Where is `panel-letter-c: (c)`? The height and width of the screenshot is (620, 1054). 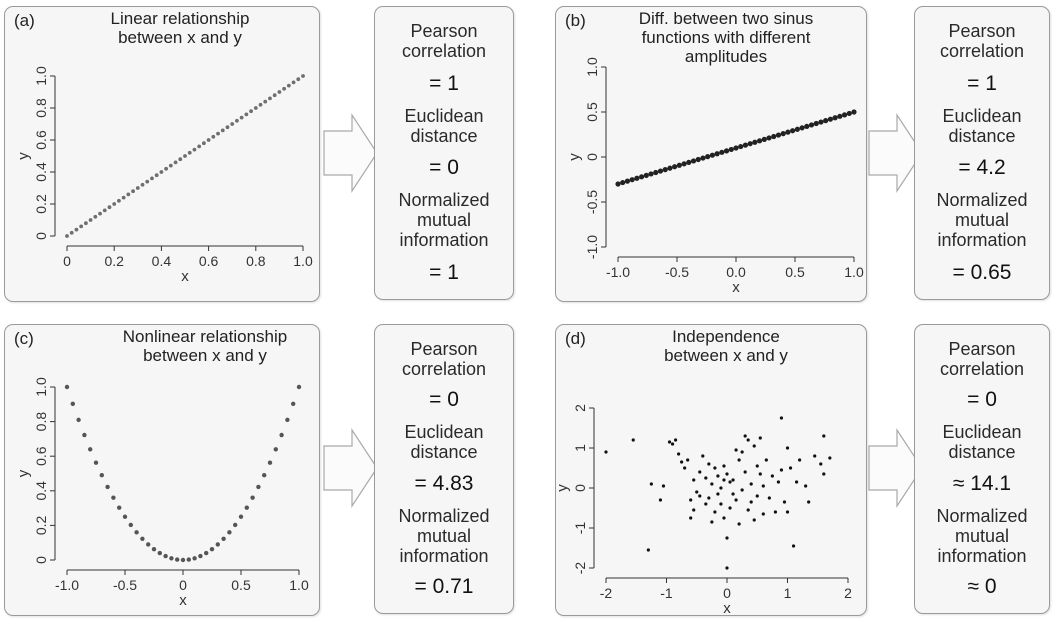 panel-letter-c: (c) is located at coordinates (24, 338).